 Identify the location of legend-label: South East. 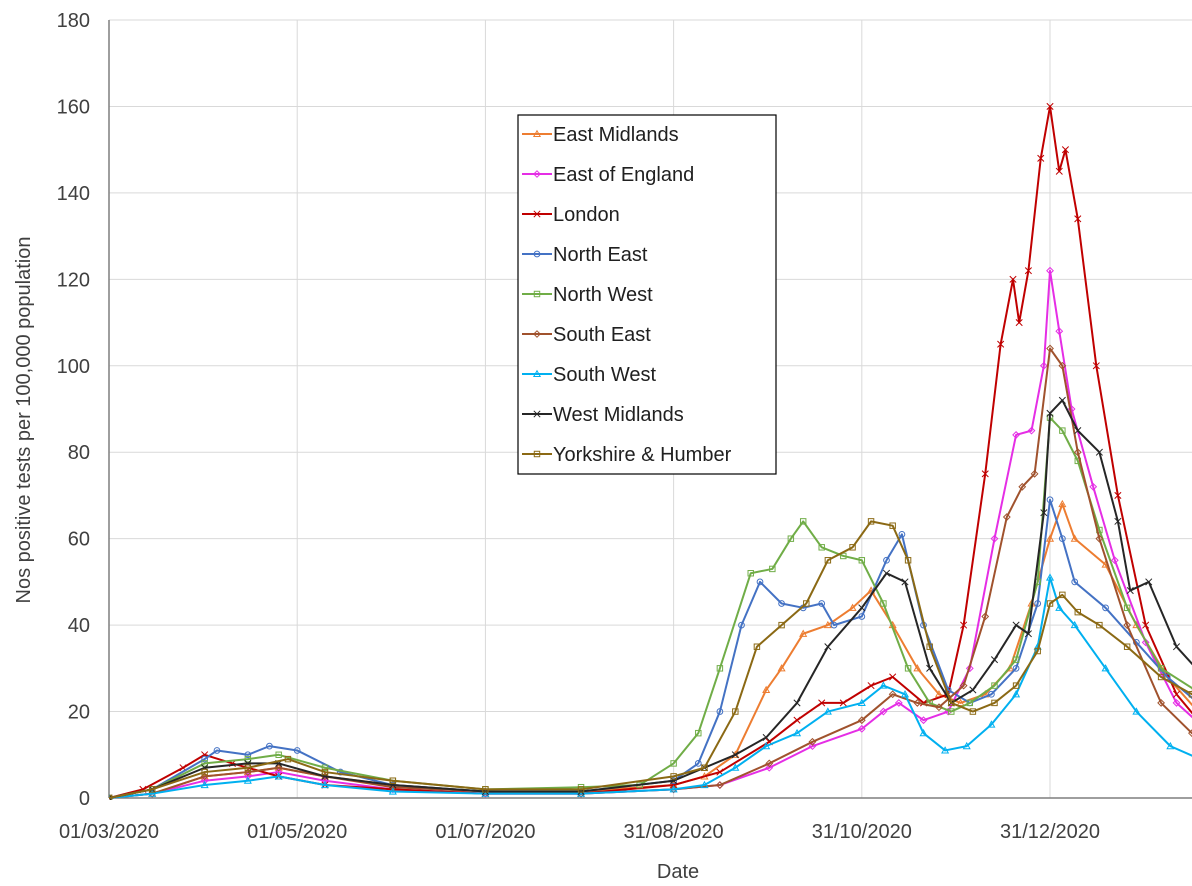
(602, 335).